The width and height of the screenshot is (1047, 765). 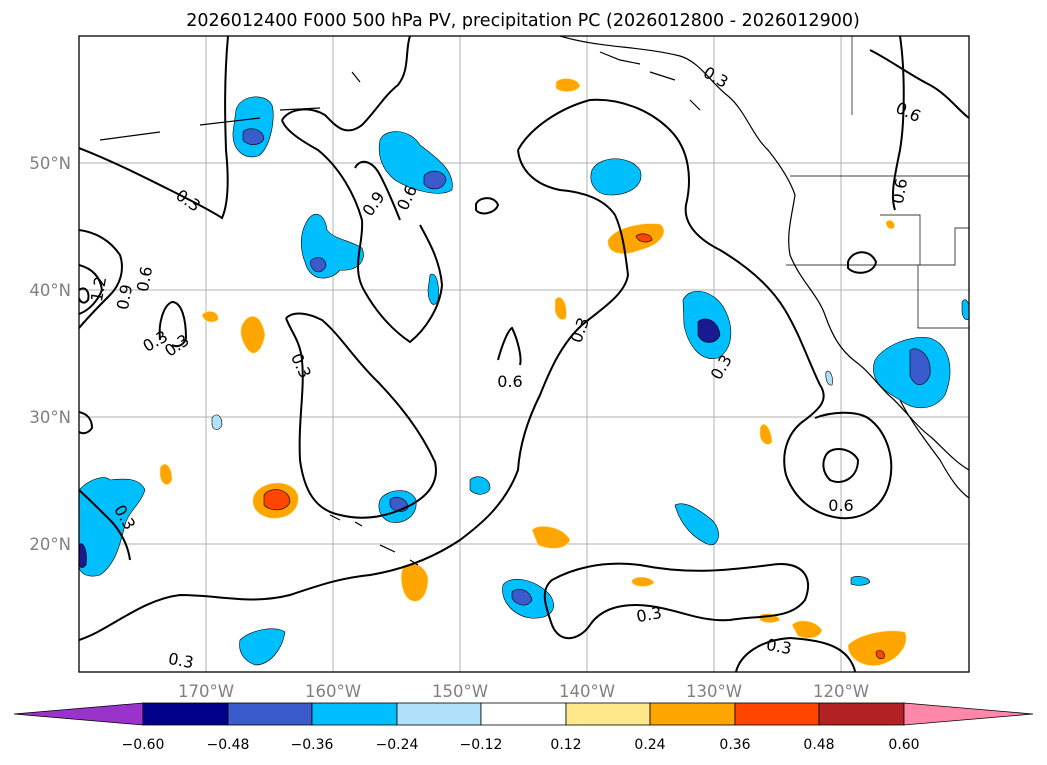 What do you see at coordinates (460, 691) in the screenshot?
I see `lon-tick-label: 150°W` at bounding box center [460, 691].